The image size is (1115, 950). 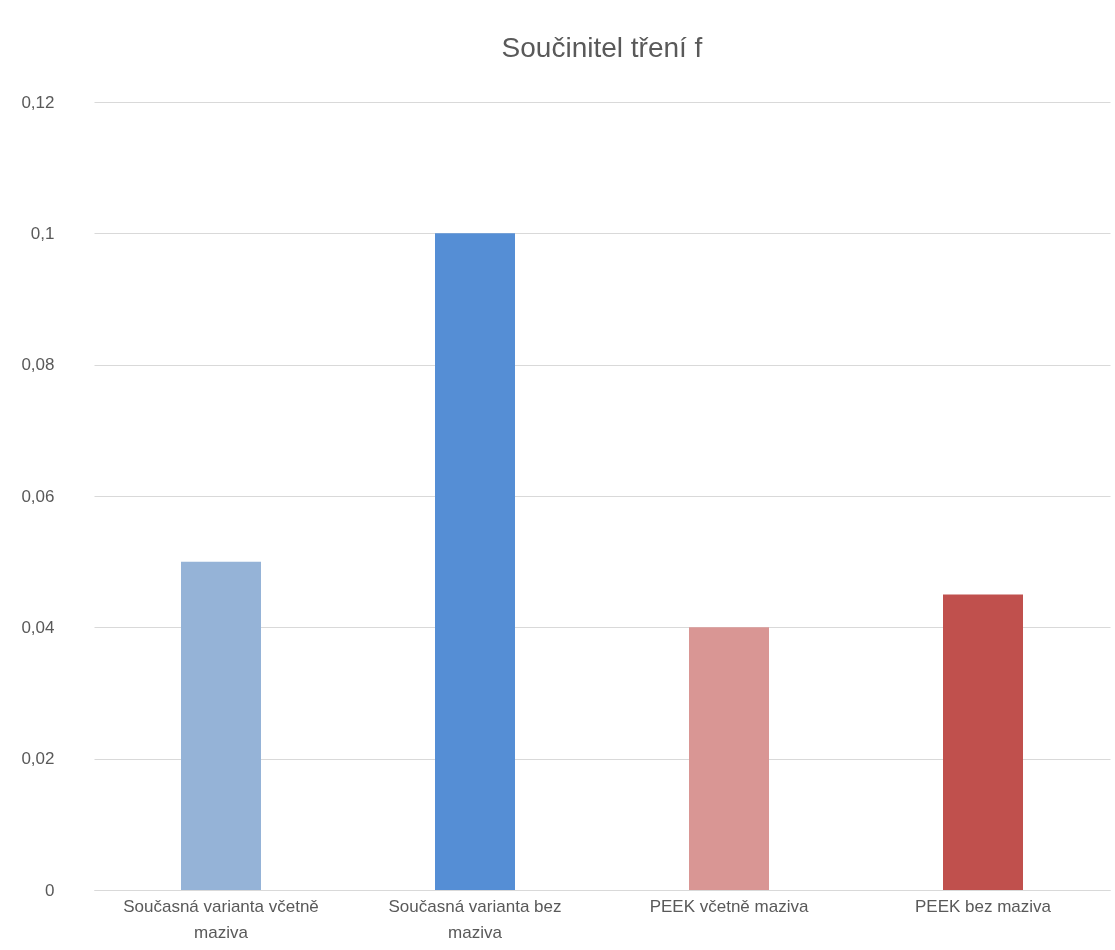 What do you see at coordinates (38, 759) in the screenshot?
I see `y-tick-label: 0,02` at bounding box center [38, 759].